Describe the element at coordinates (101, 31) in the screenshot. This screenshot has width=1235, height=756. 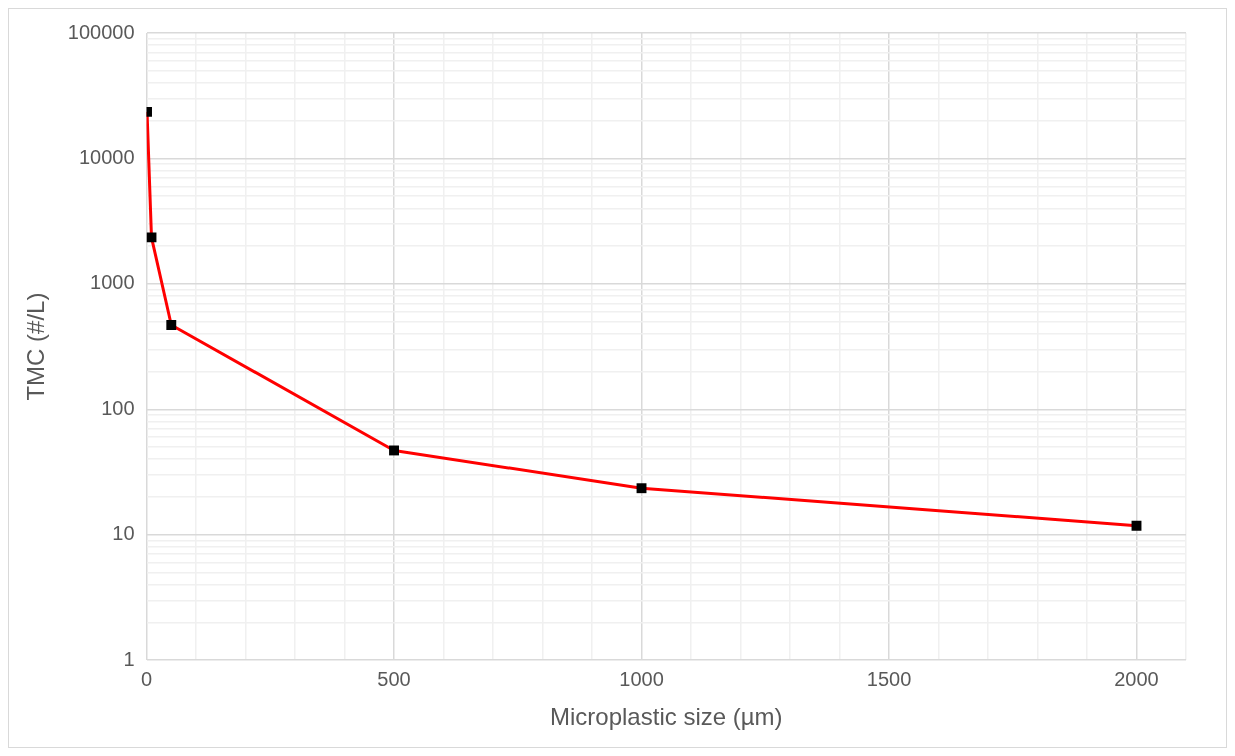
I see `y-tick-label: 100000` at that location.